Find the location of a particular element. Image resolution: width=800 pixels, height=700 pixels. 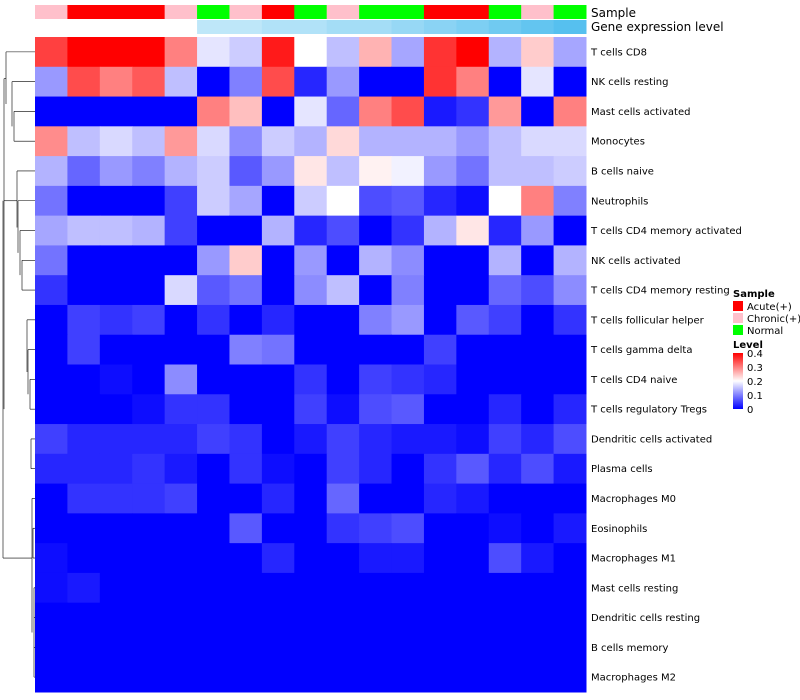

row-label: Mast cells resting is located at coordinates (634, 588).